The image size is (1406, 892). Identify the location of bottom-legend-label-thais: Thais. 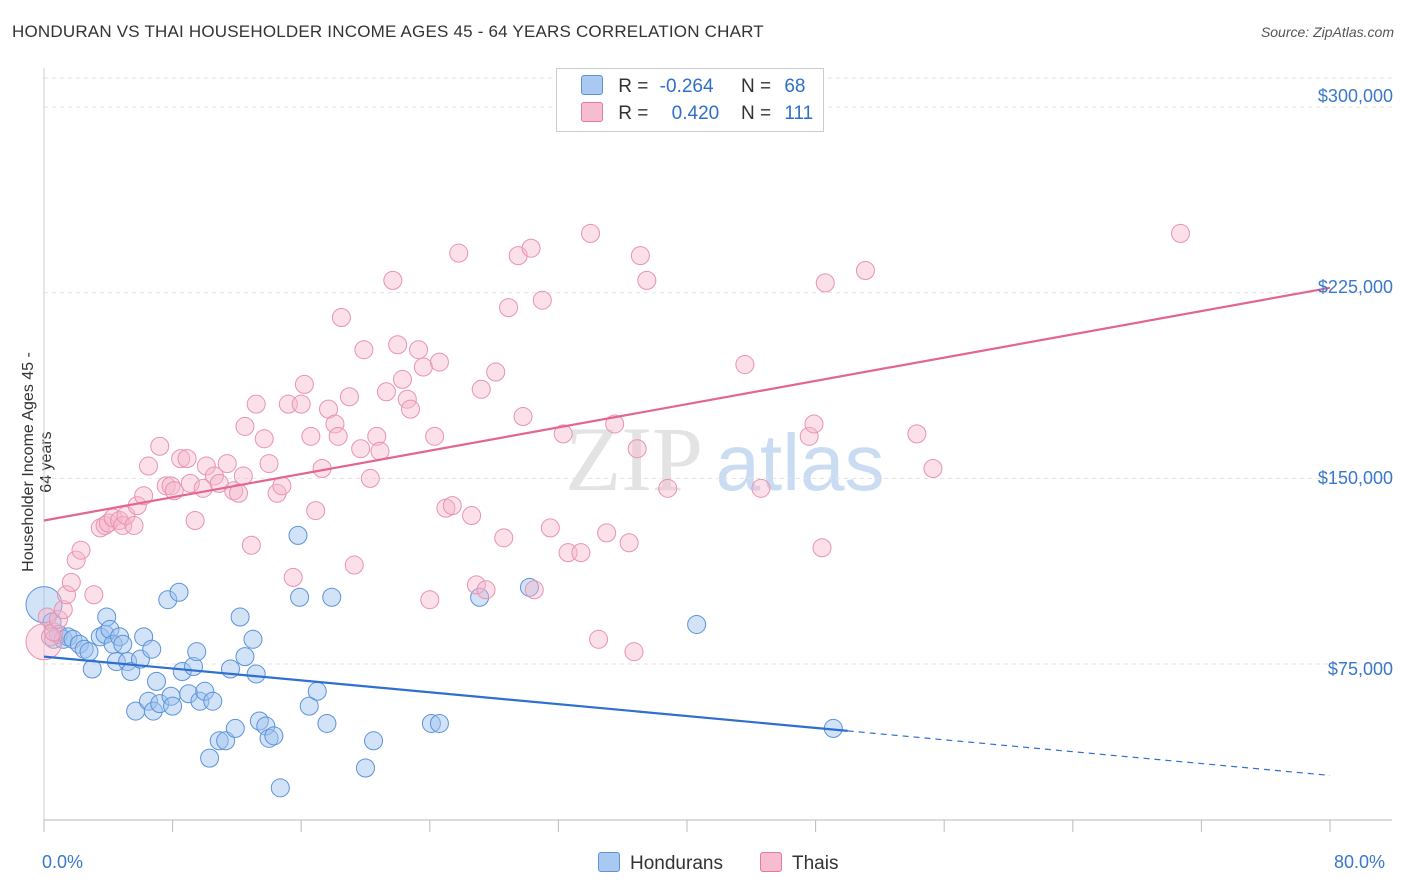
(815, 863).